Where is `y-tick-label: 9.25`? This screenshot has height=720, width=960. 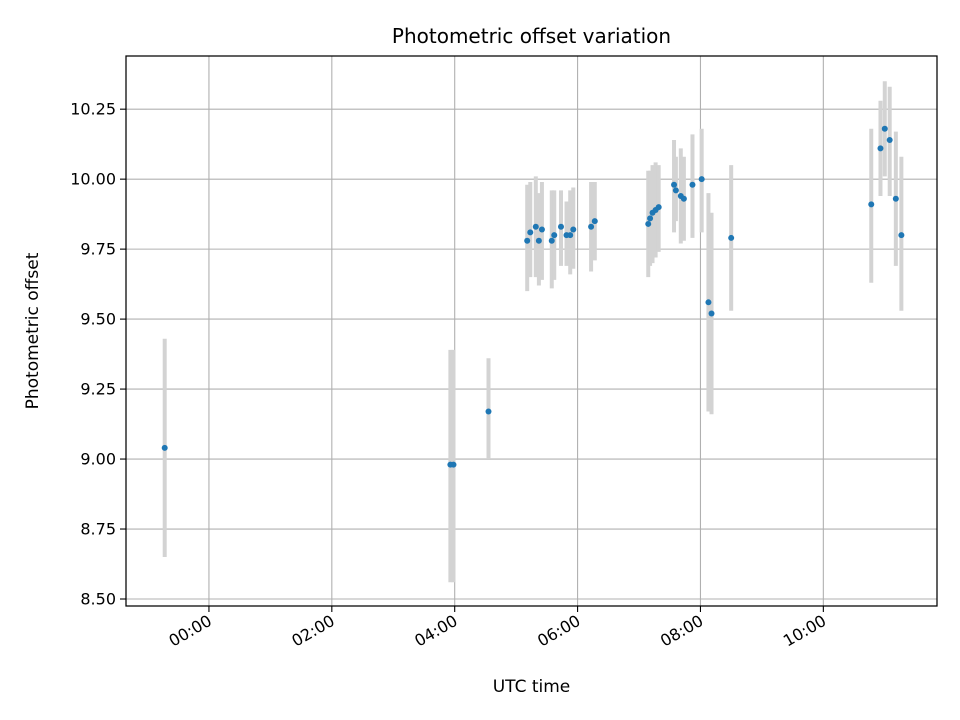 y-tick-label: 9.25 is located at coordinates (98, 389).